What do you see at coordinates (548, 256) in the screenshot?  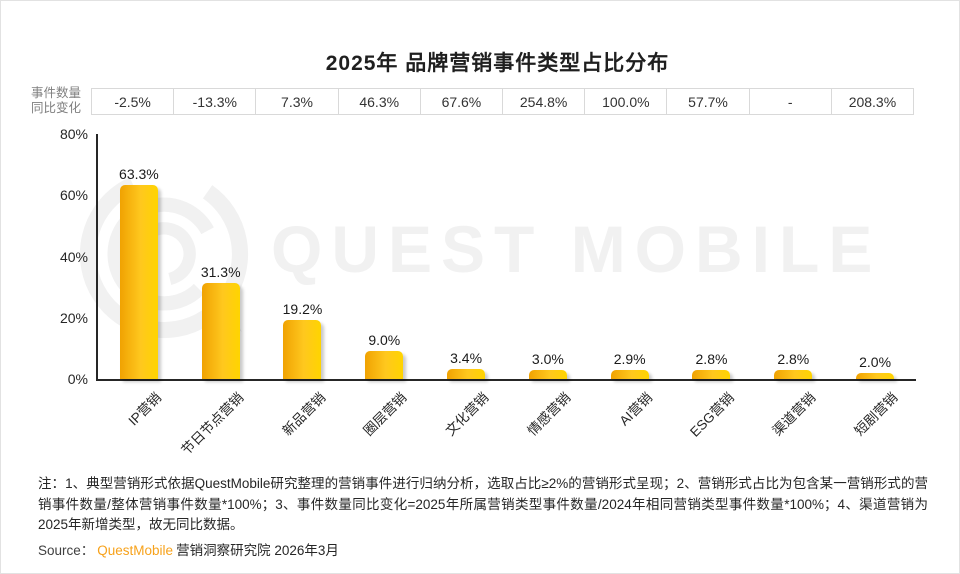 I see `bar-column: 3.0%` at bounding box center [548, 256].